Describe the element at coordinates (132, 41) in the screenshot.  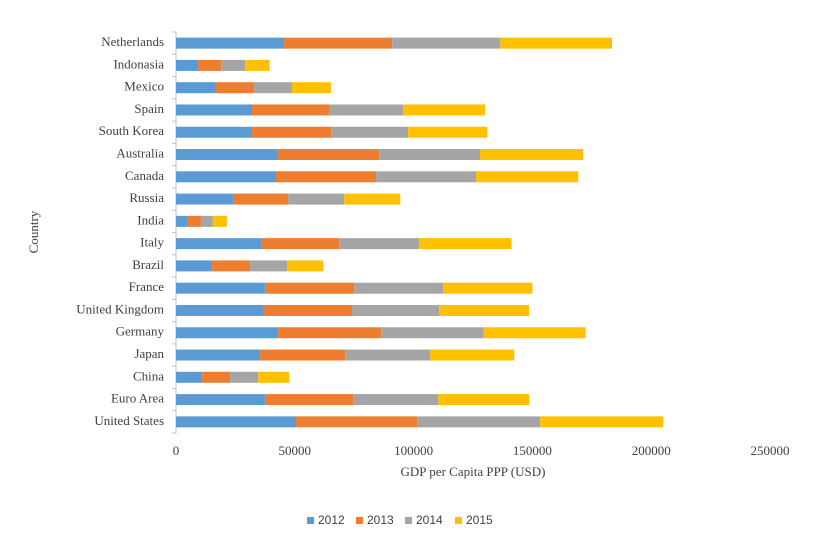
I see `y-tick-label: Netherlands` at that location.